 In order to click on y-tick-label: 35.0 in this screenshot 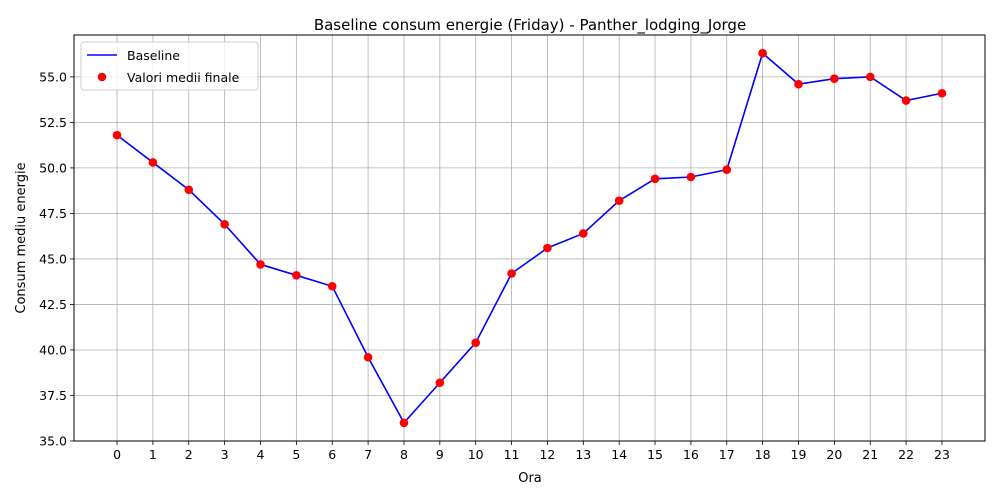, I will do `click(53, 441)`.